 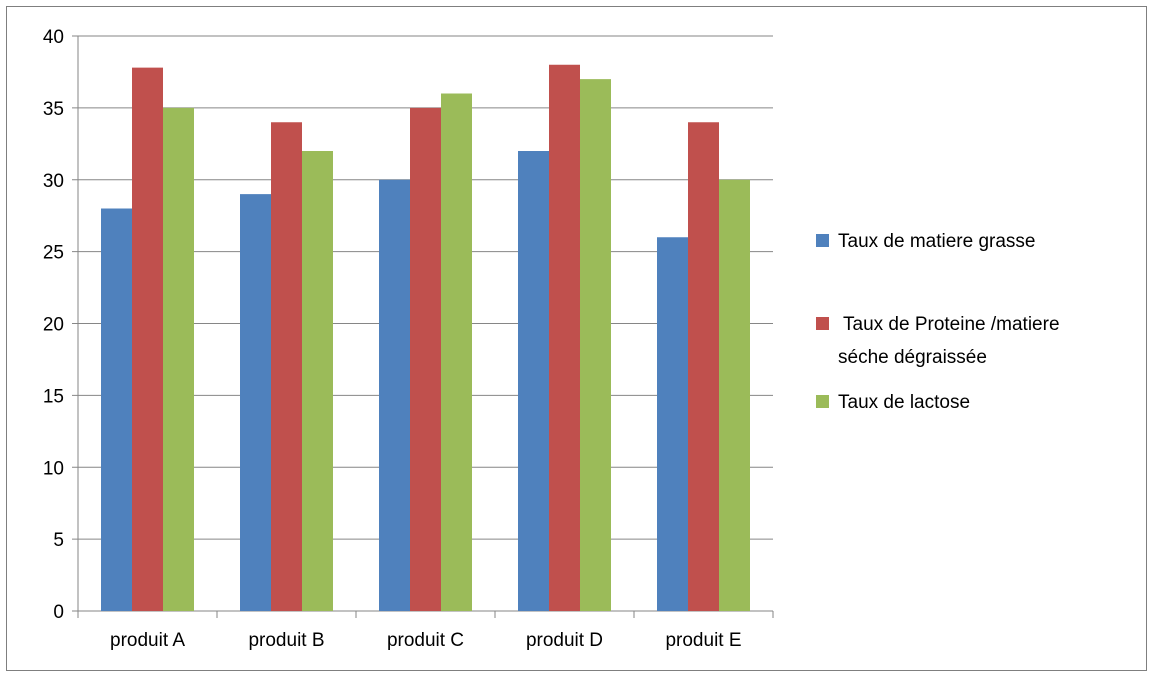 What do you see at coordinates (147, 640) in the screenshot?
I see `x-tick-label: produit A` at bounding box center [147, 640].